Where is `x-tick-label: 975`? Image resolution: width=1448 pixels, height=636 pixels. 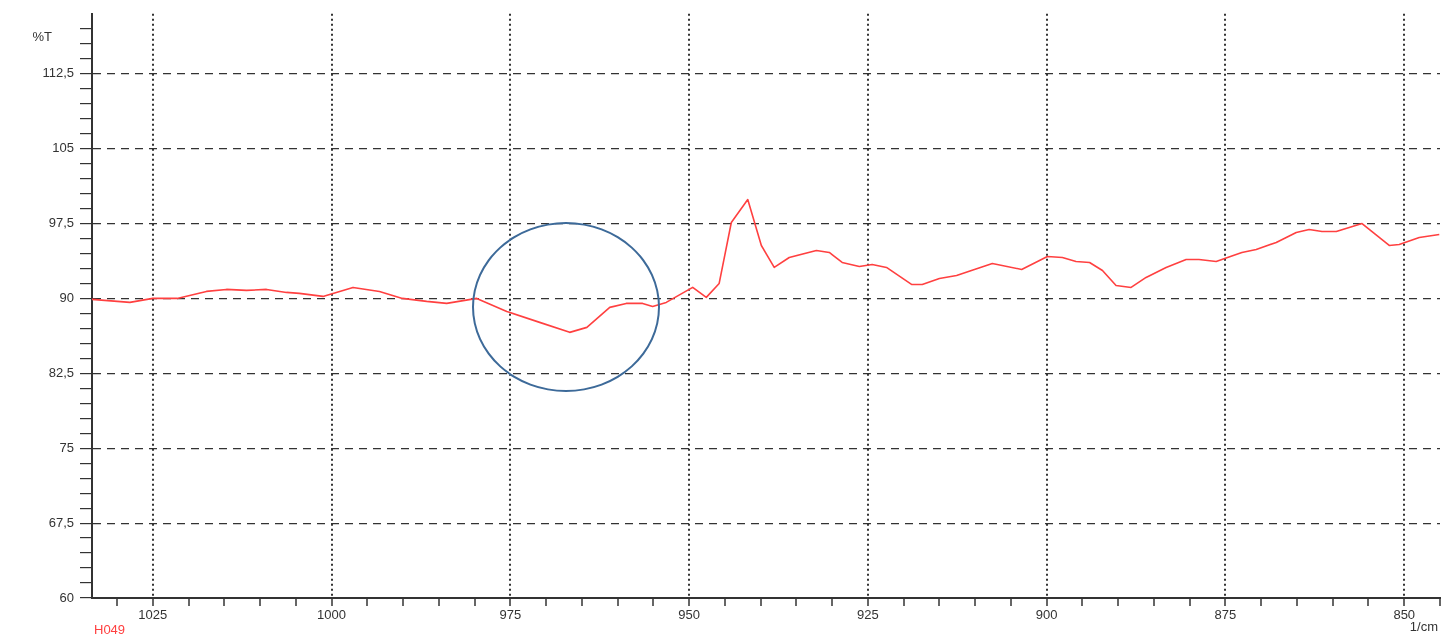
x-tick-label: 975 is located at coordinates (510, 615).